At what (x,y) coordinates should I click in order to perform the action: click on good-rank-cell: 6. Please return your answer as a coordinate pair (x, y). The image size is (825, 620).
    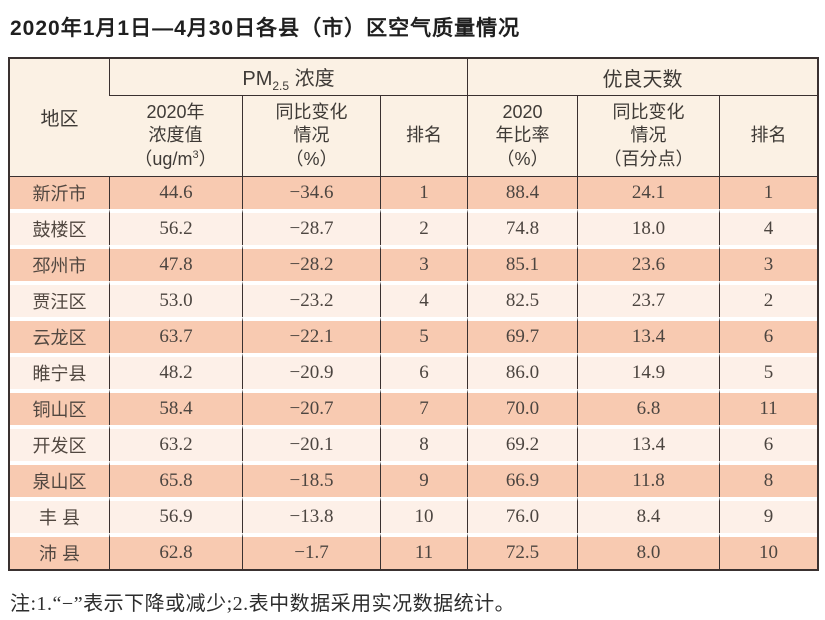
    Looking at the image, I should click on (768, 335).